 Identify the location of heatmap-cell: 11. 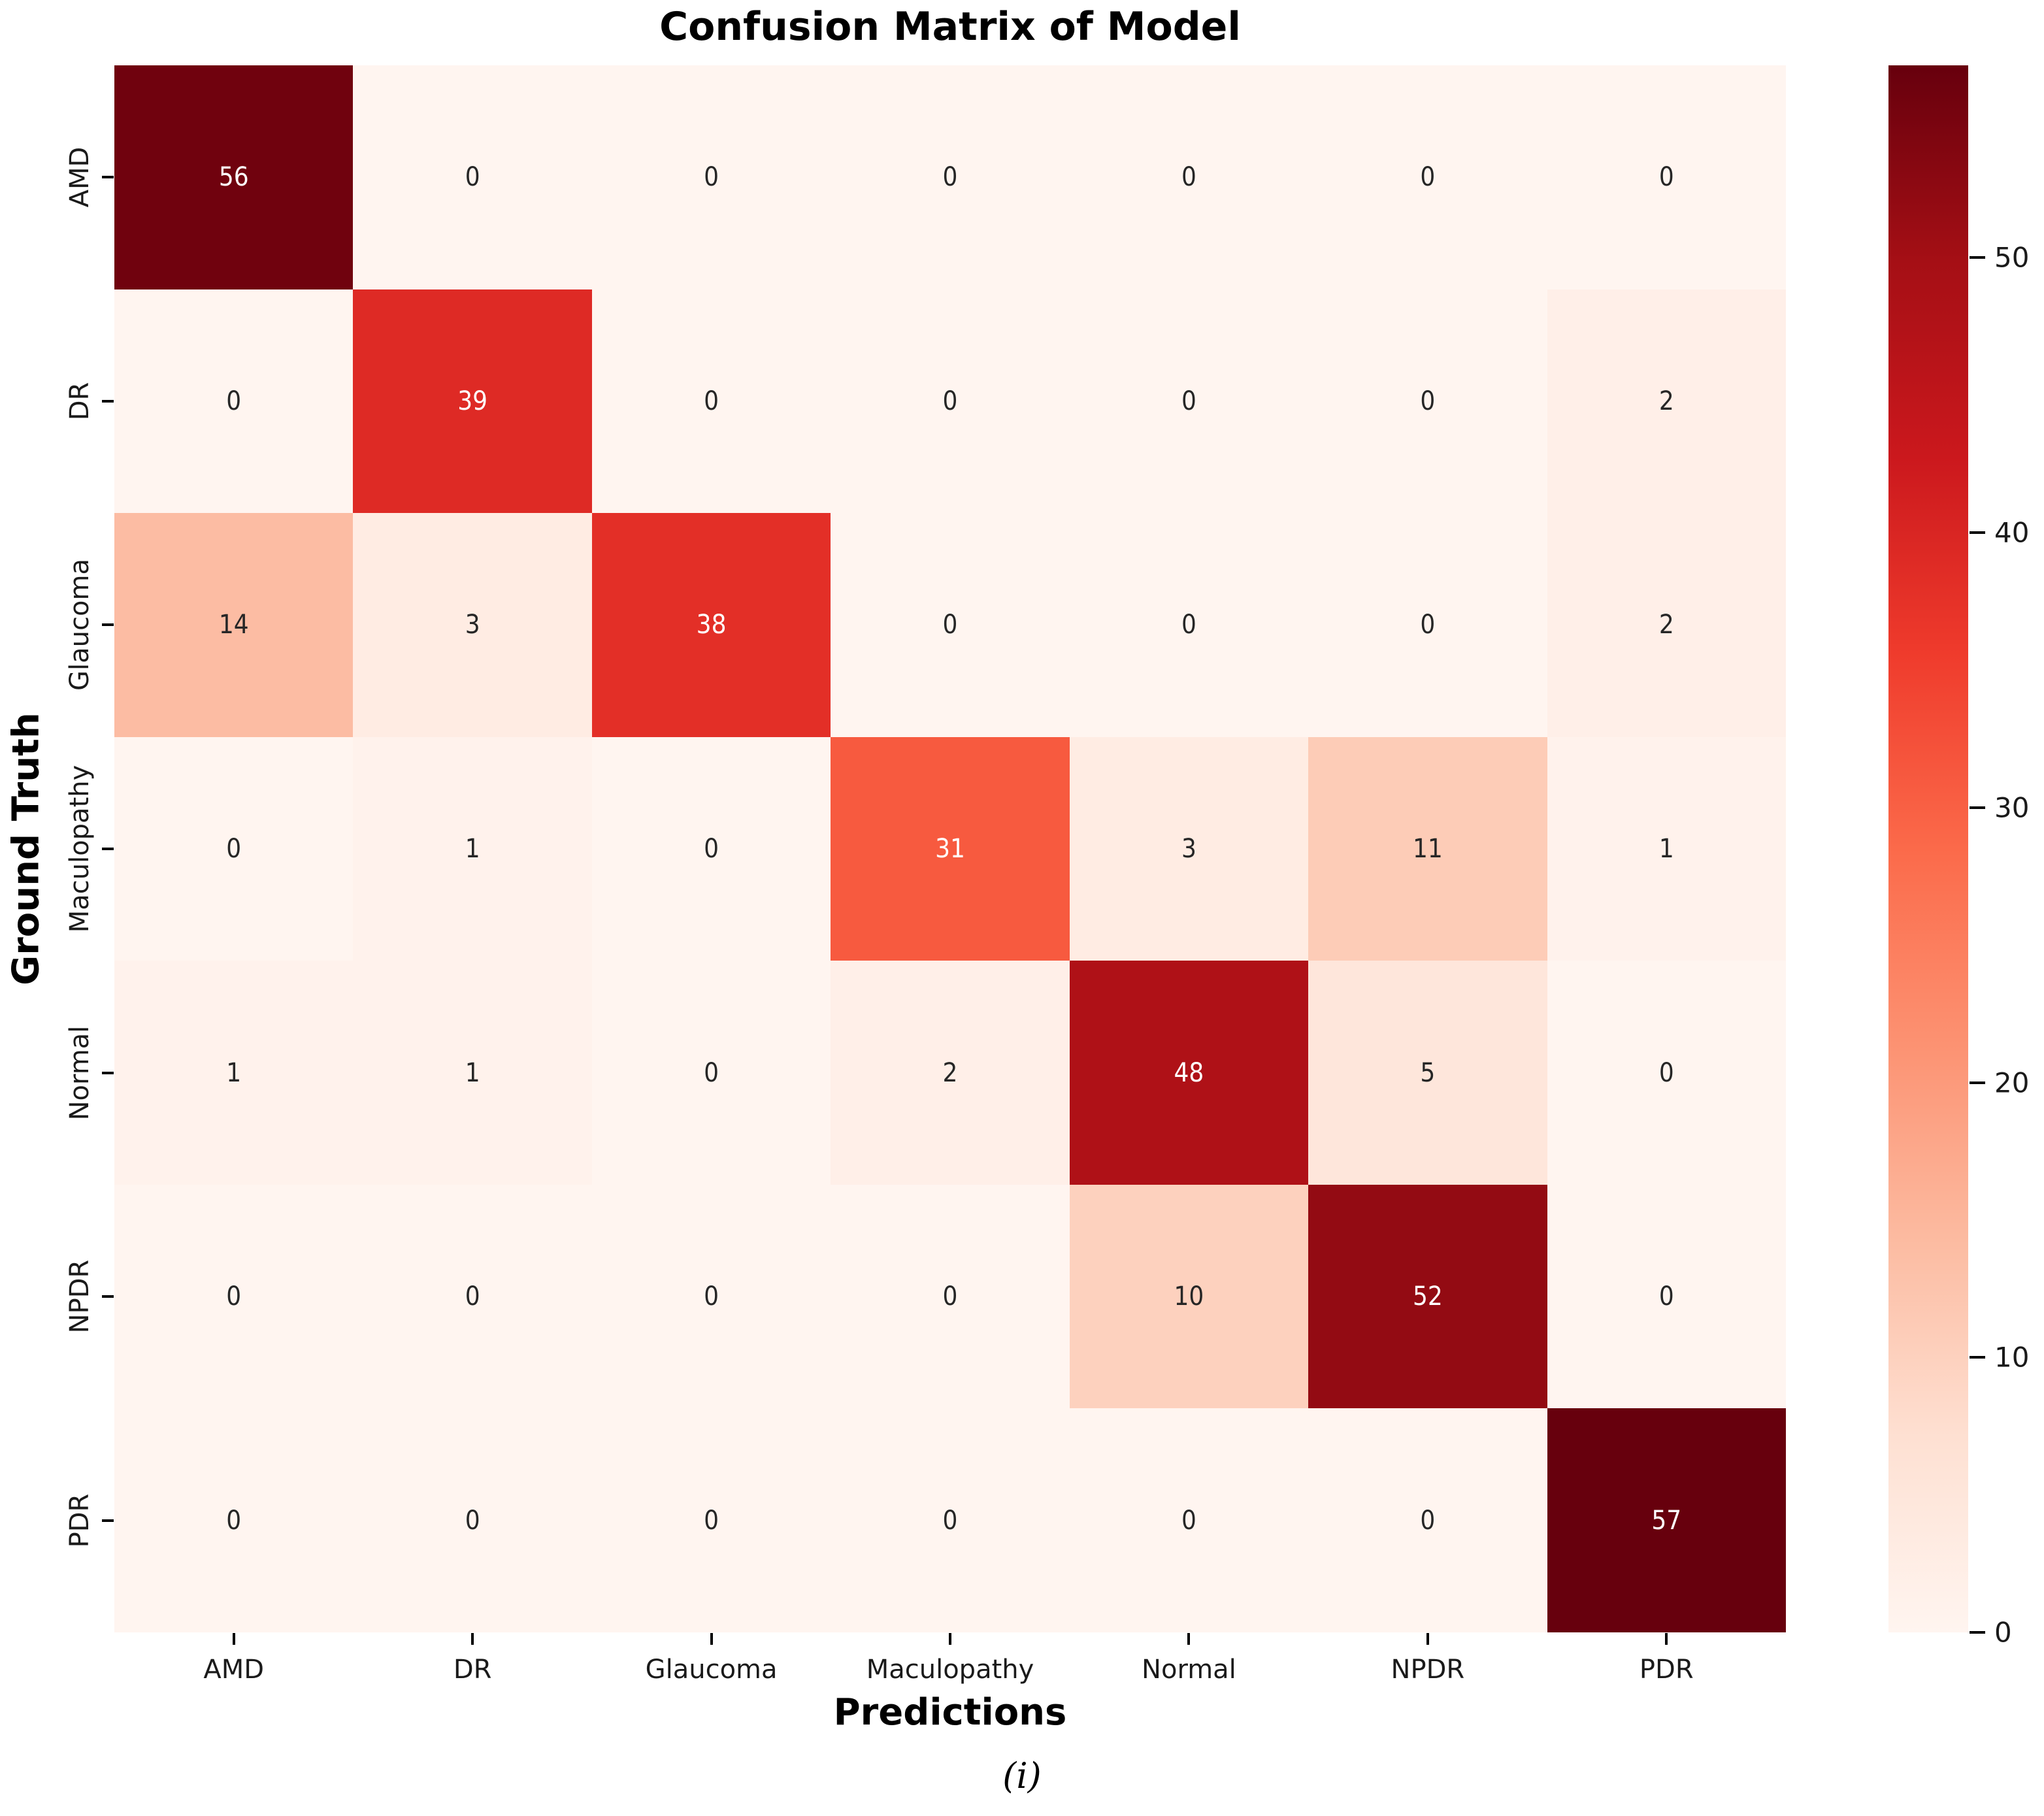
(1427, 848).